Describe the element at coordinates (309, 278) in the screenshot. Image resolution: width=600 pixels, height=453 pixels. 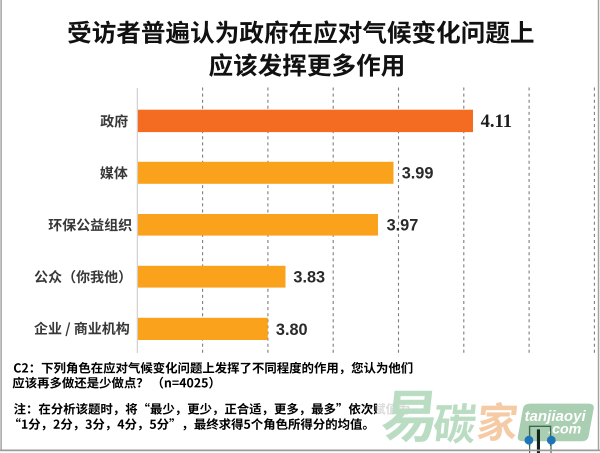
I see `svg-text: 3.83` at that location.